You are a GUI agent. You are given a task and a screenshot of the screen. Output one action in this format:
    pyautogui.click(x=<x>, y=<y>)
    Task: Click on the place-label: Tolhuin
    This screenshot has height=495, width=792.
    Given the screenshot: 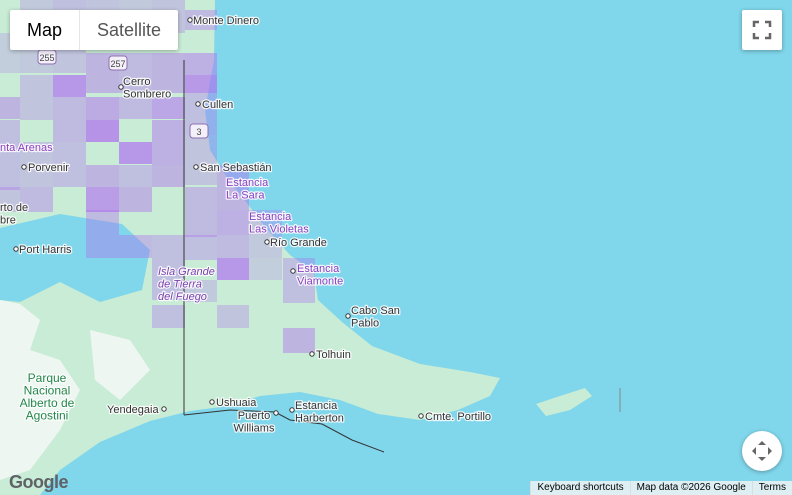 What is the action you would take?
    pyautogui.click(x=333, y=355)
    